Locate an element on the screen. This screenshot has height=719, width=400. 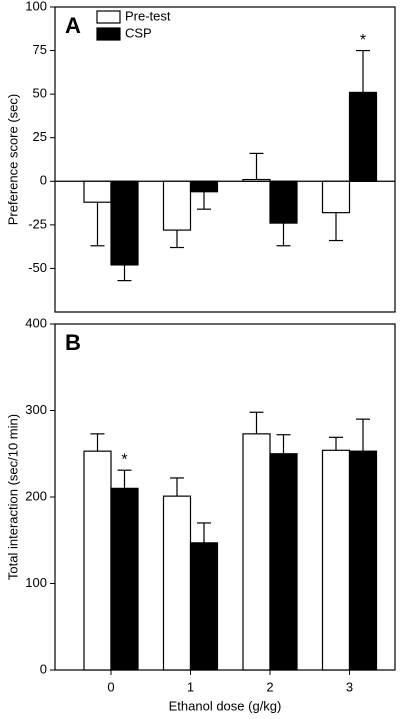
y-tick-label: 300 is located at coordinates (36, 409).